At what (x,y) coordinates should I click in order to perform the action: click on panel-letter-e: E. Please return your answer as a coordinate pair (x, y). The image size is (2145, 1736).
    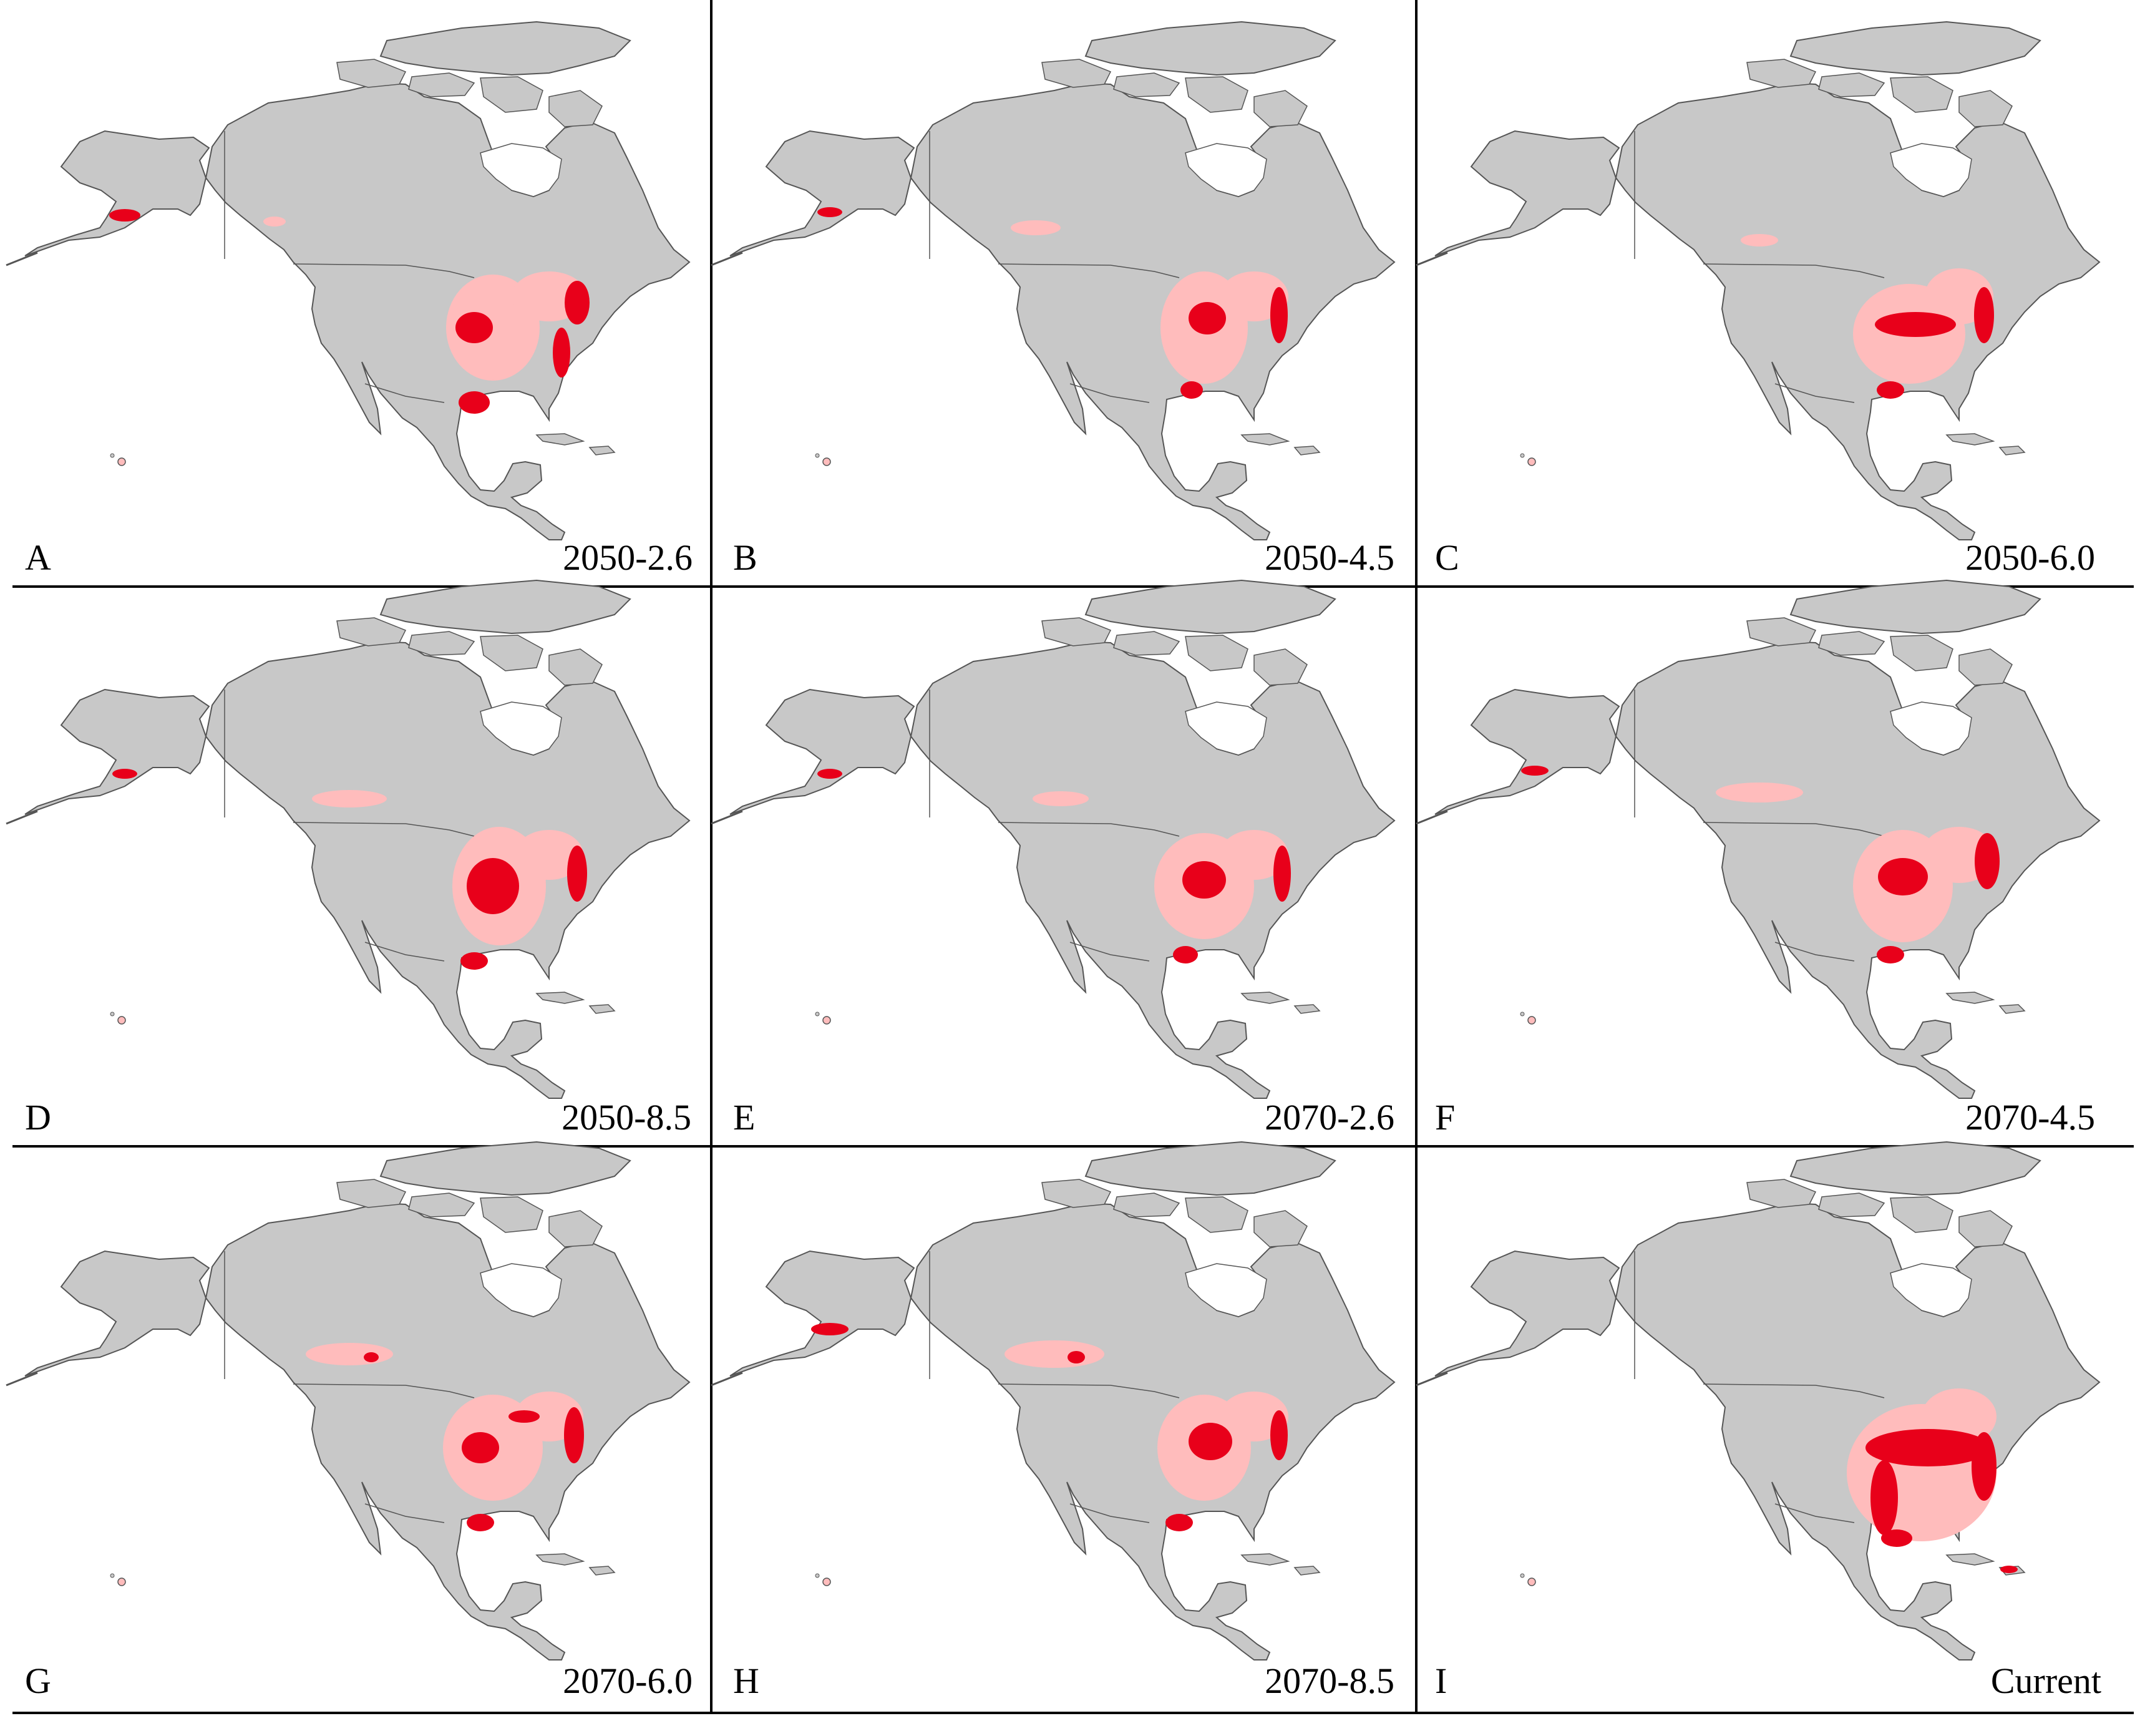
    Looking at the image, I should click on (745, 1117).